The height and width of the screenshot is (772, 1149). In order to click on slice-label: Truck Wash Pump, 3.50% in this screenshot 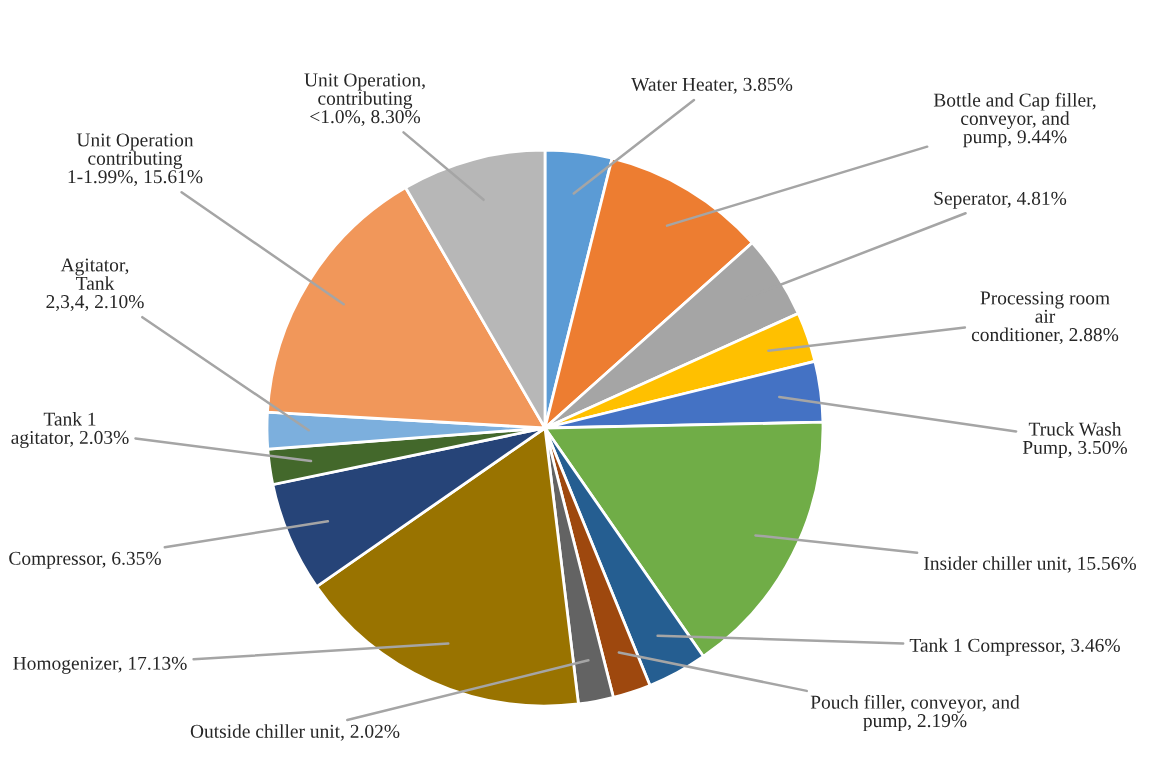, I will do `click(1074, 440)`.